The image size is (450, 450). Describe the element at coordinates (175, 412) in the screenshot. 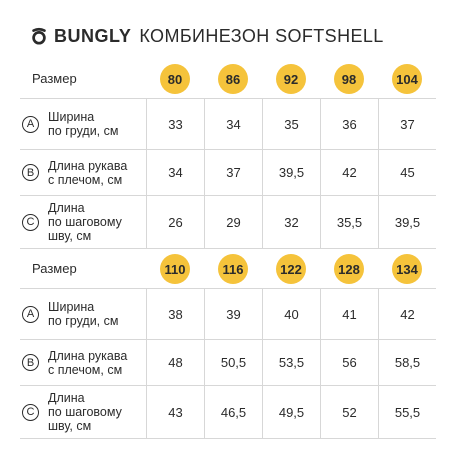

I see `table-cell: 43` at that location.